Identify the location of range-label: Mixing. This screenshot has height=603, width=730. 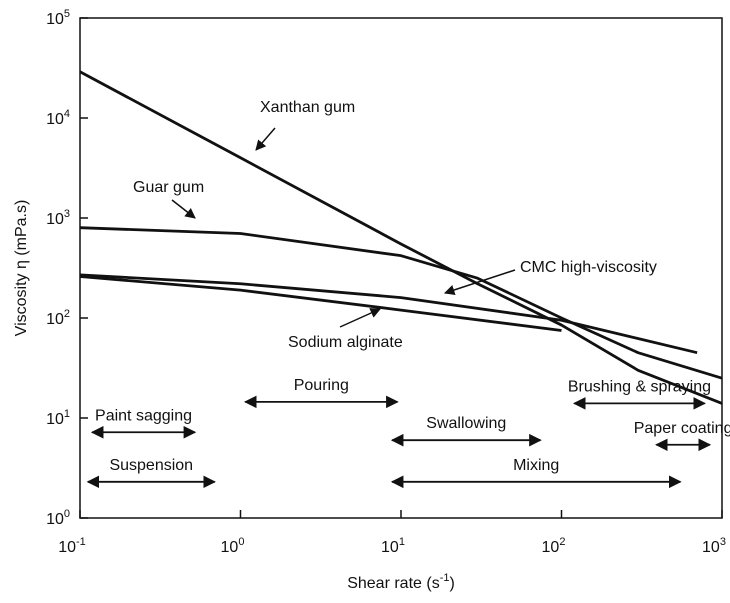
(536, 465).